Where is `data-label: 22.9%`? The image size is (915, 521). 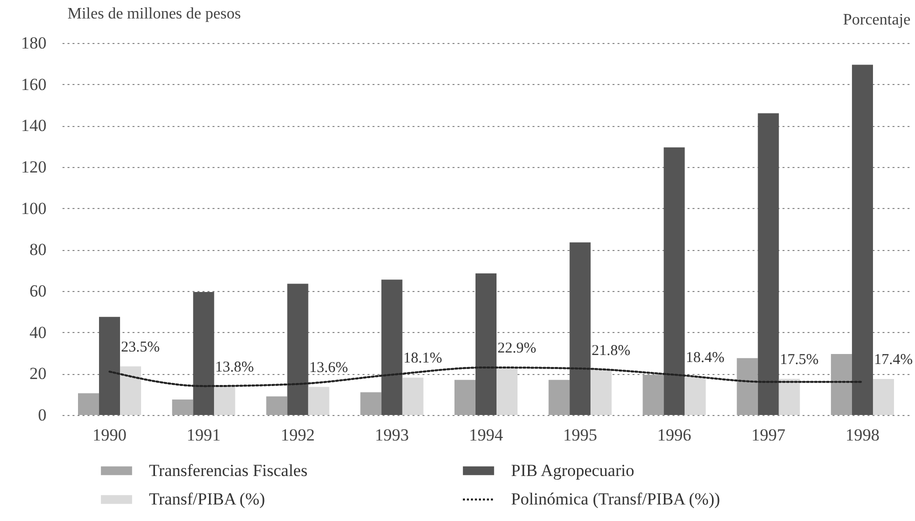
data-label: 22.9% is located at coordinates (517, 348).